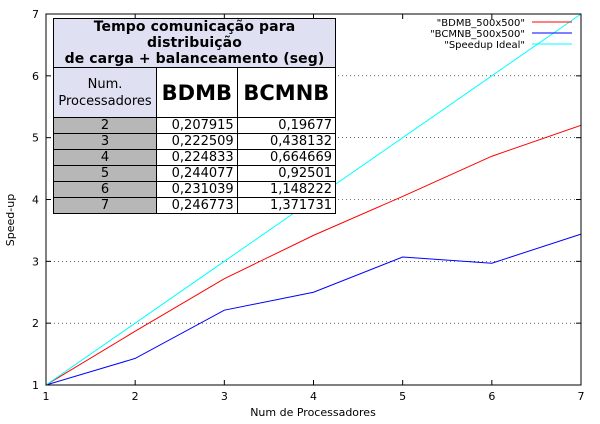 This screenshot has width=600, height=424. I want to click on x-tick-label: 6, so click(491, 396).